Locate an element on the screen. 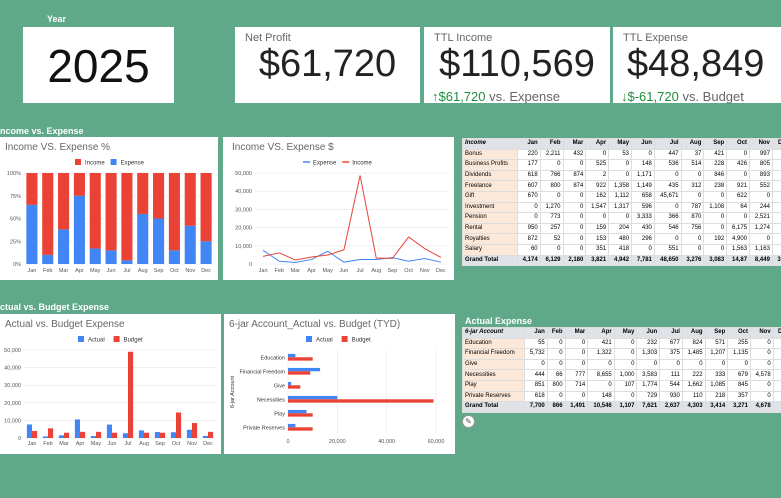 Image resolution: width=781 pixels, height=498 pixels. net-profit-card: Net Profit $61,720 is located at coordinates (327, 65).